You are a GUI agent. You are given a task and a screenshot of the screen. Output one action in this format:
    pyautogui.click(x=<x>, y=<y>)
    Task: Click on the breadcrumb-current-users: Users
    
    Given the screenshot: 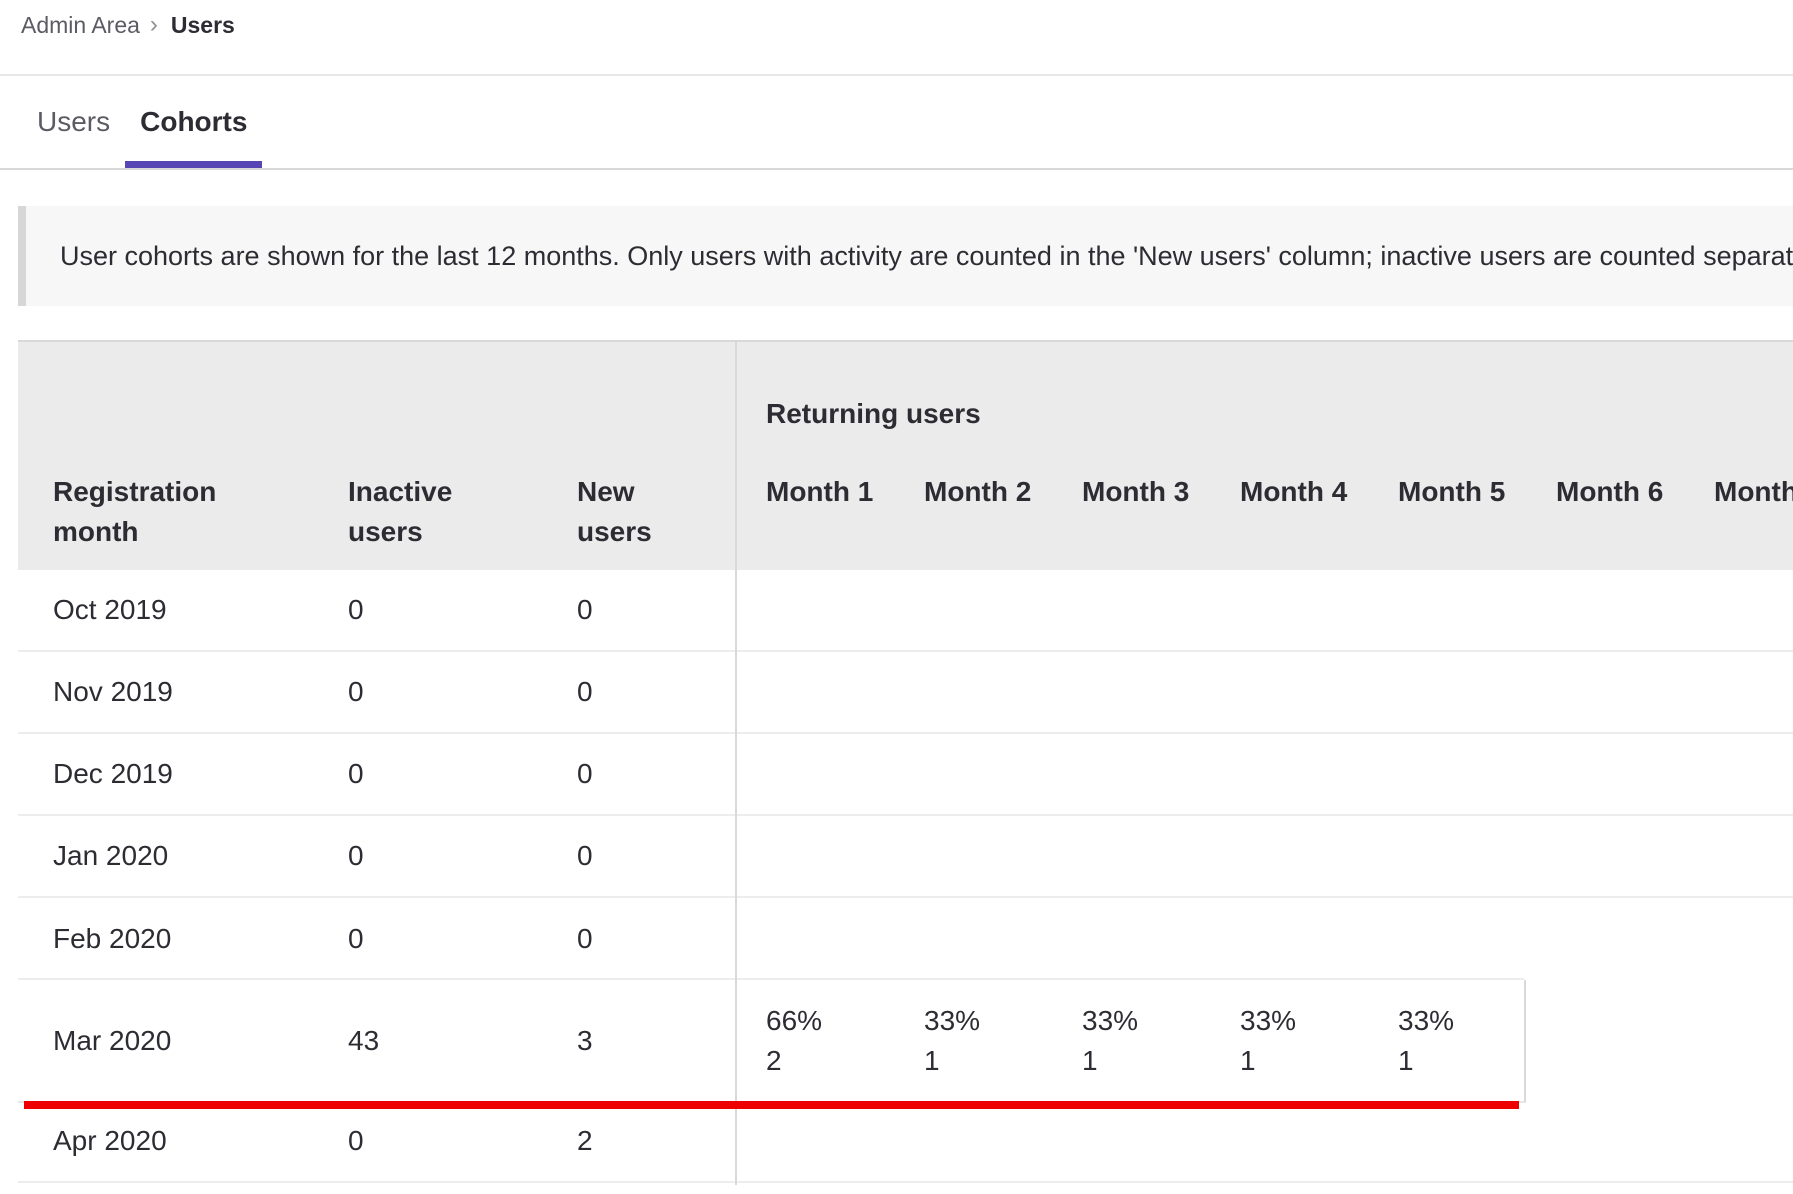 What is the action you would take?
    pyautogui.click(x=202, y=25)
    